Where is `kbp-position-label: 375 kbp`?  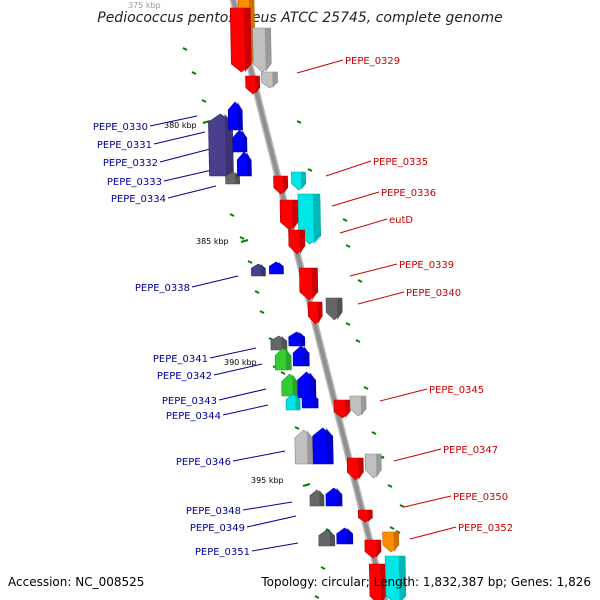
kbp-position-label: 375 kbp is located at coordinates (144, 5).